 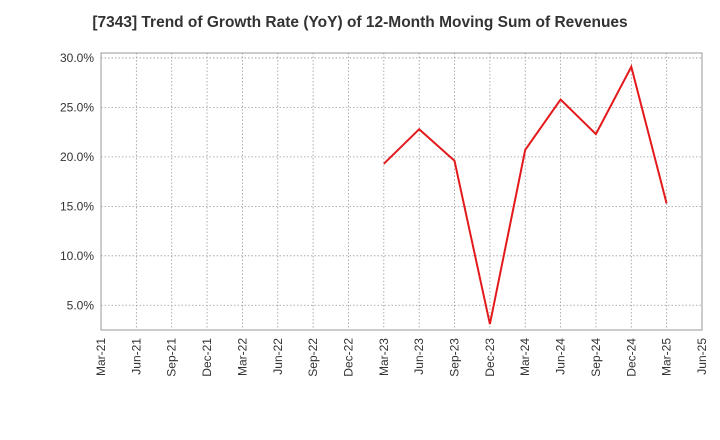 What do you see at coordinates (136, 356) in the screenshot?
I see `x-tick-label: Jun-21` at bounding box center [136, 356].